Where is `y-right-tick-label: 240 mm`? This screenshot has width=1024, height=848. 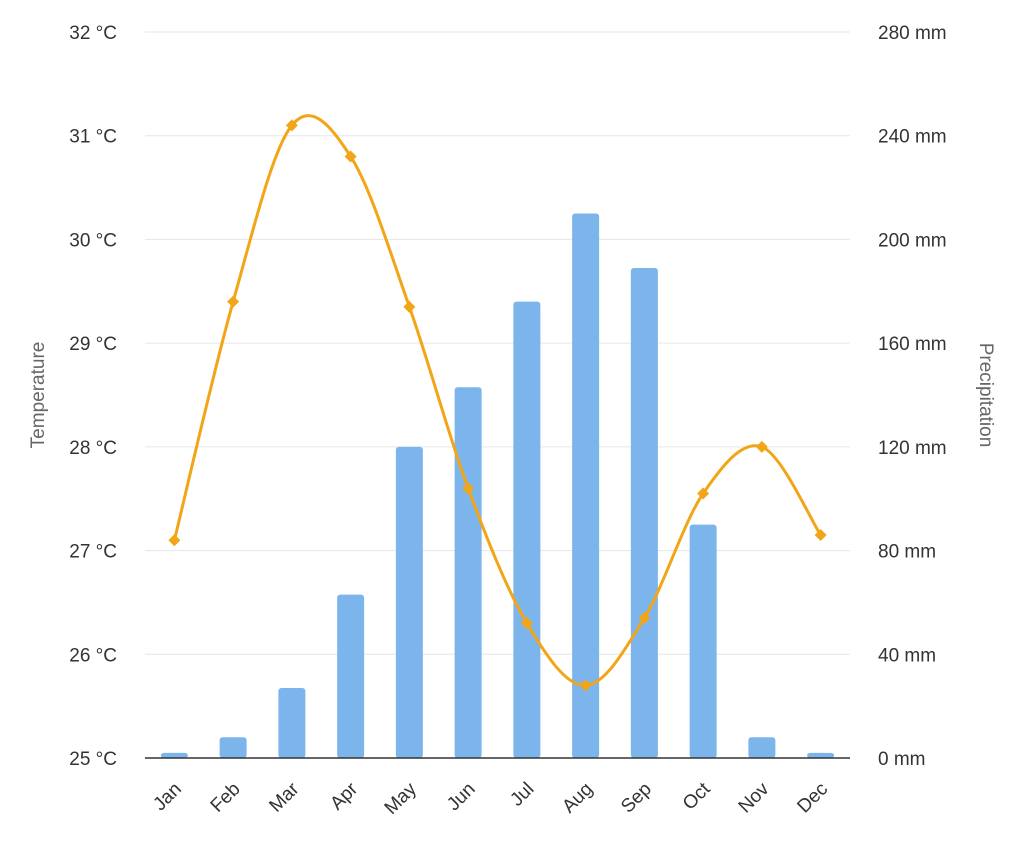
y-right-tick-label: 240 mm is located at coordinates (912, 137).